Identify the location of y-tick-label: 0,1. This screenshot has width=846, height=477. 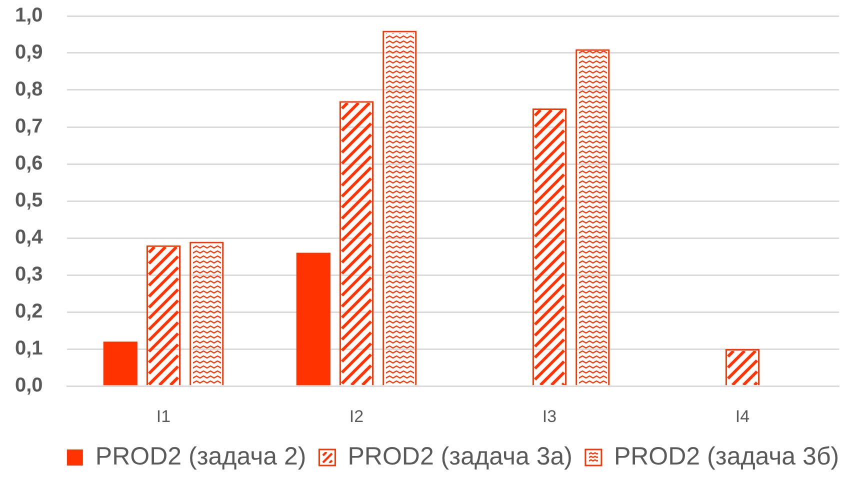
(29, 349).